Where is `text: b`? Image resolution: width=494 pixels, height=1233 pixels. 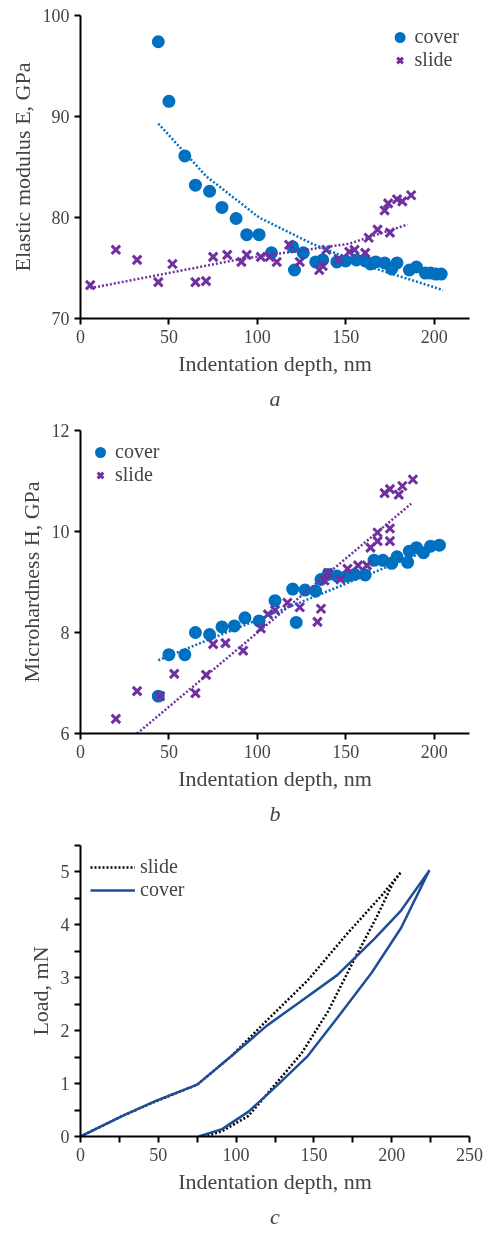 text: b is located at coordinates (275, 813).